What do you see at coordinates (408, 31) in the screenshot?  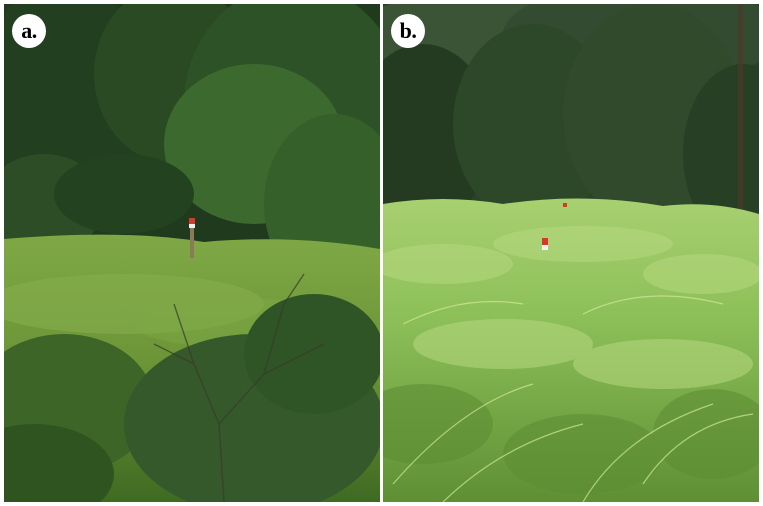 I see `panel-label-b: b.` at bounding box center [408, 31].